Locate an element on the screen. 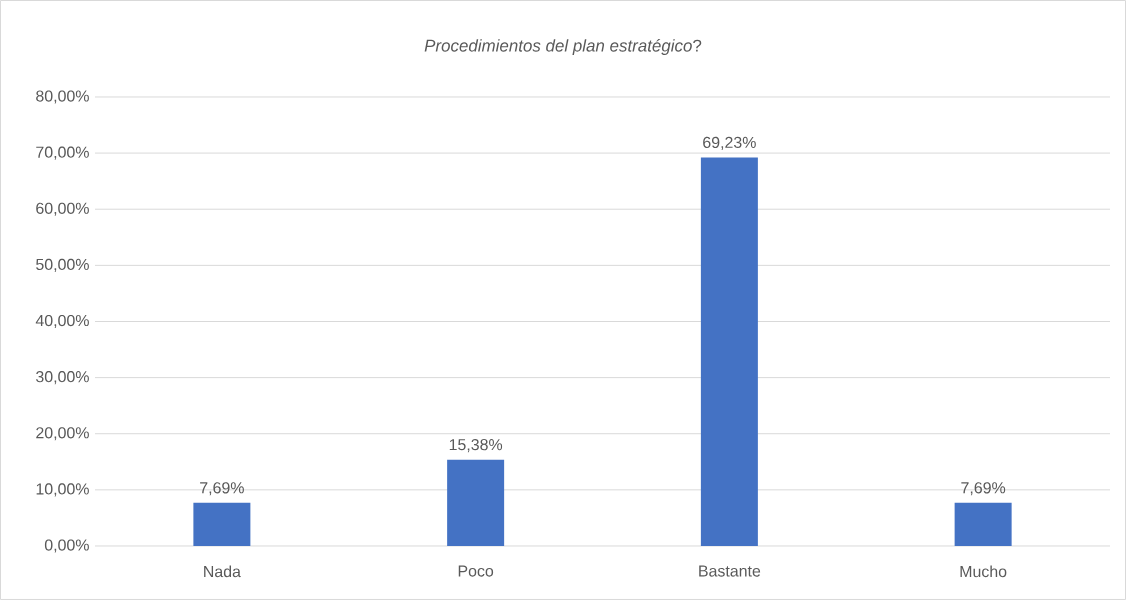  data-label: 15,38% is located at coordinates (476, 445).